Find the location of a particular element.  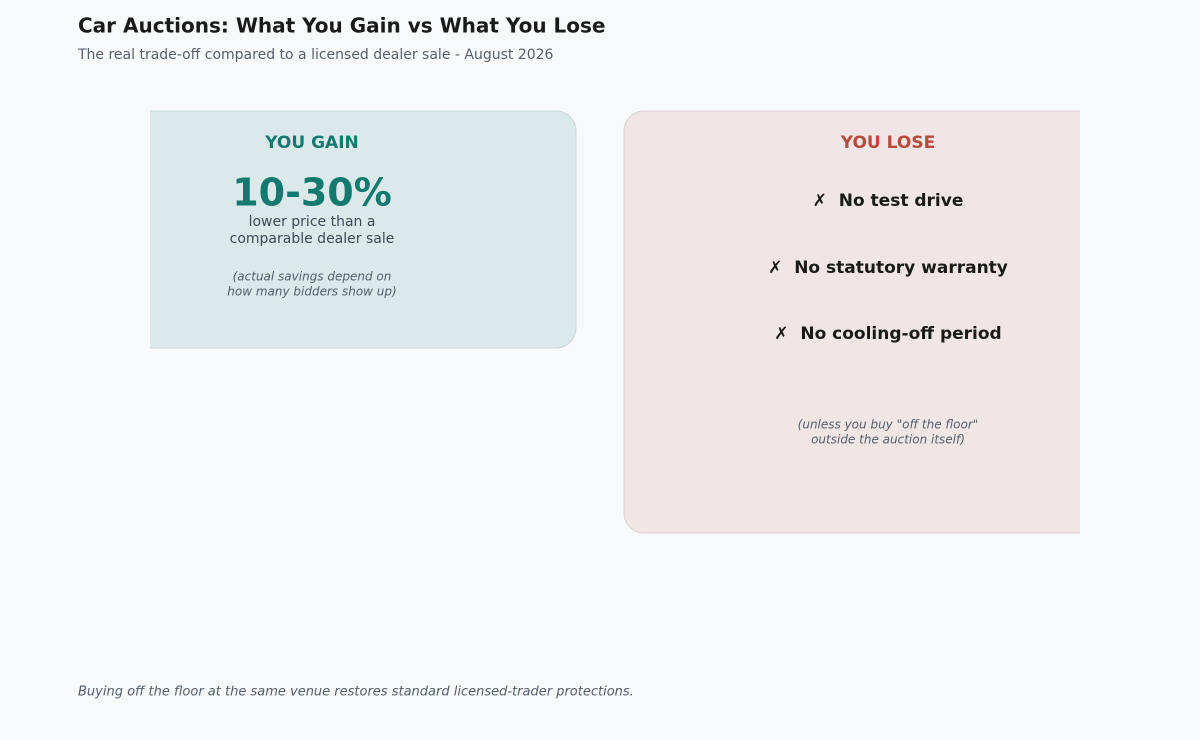

lose-item: ✗ No statutory warranty is located at coordinates (888, 268).